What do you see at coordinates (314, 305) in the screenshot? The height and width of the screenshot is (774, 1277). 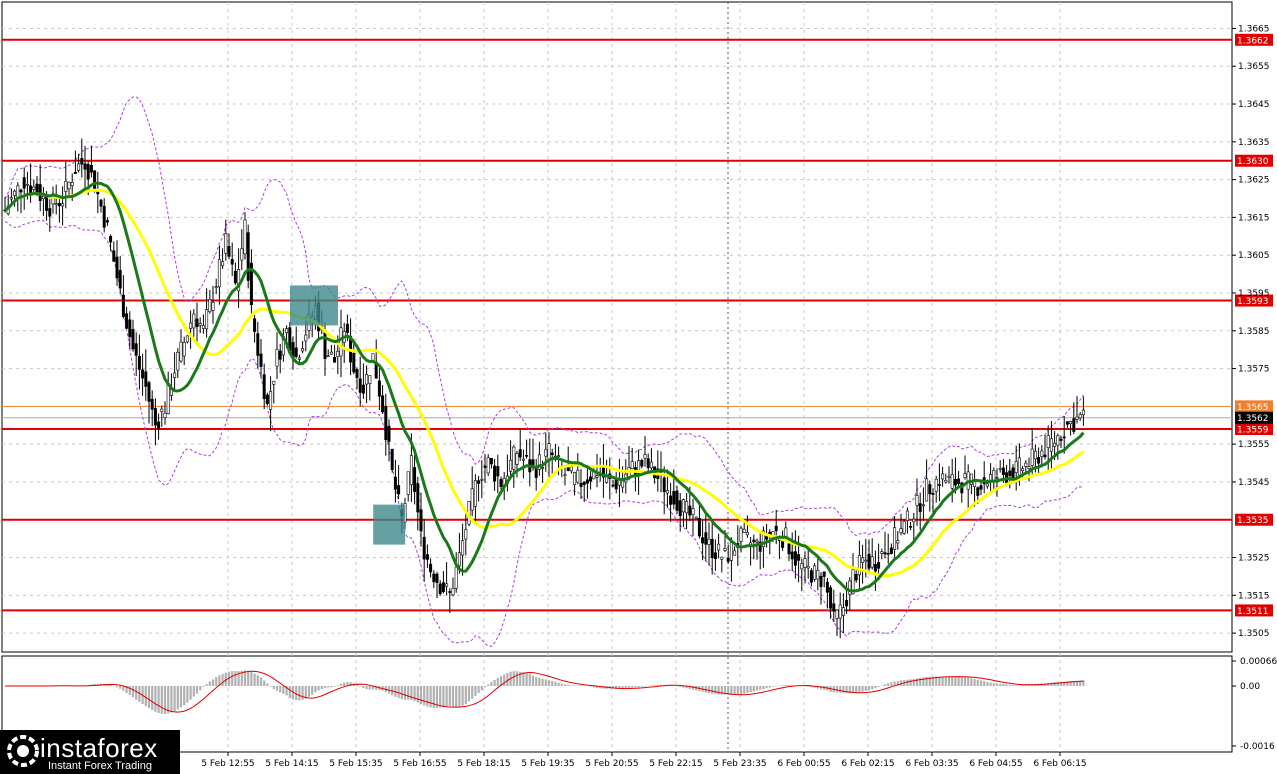 I see `sell-signal-box` at bounding box center [314, 305].